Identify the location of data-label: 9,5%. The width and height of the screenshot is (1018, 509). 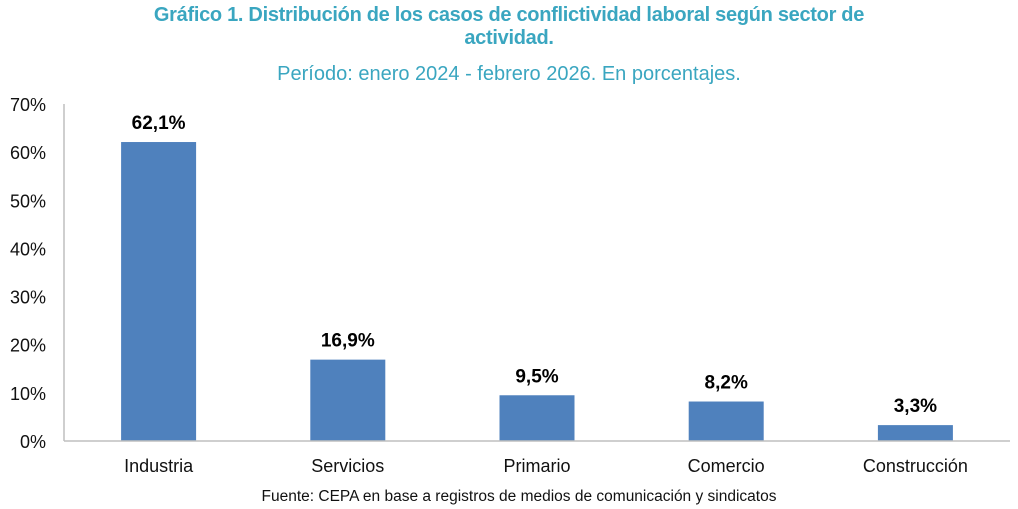
(536, 376).